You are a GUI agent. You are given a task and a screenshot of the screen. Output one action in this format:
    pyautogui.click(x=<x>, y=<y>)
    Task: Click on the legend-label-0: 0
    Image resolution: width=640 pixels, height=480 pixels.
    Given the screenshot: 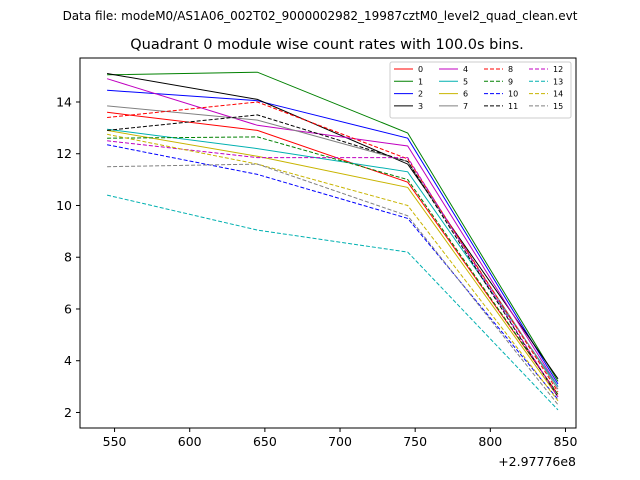 What is the action you would take?
    pyautogui.click(x=420, y=69)
    